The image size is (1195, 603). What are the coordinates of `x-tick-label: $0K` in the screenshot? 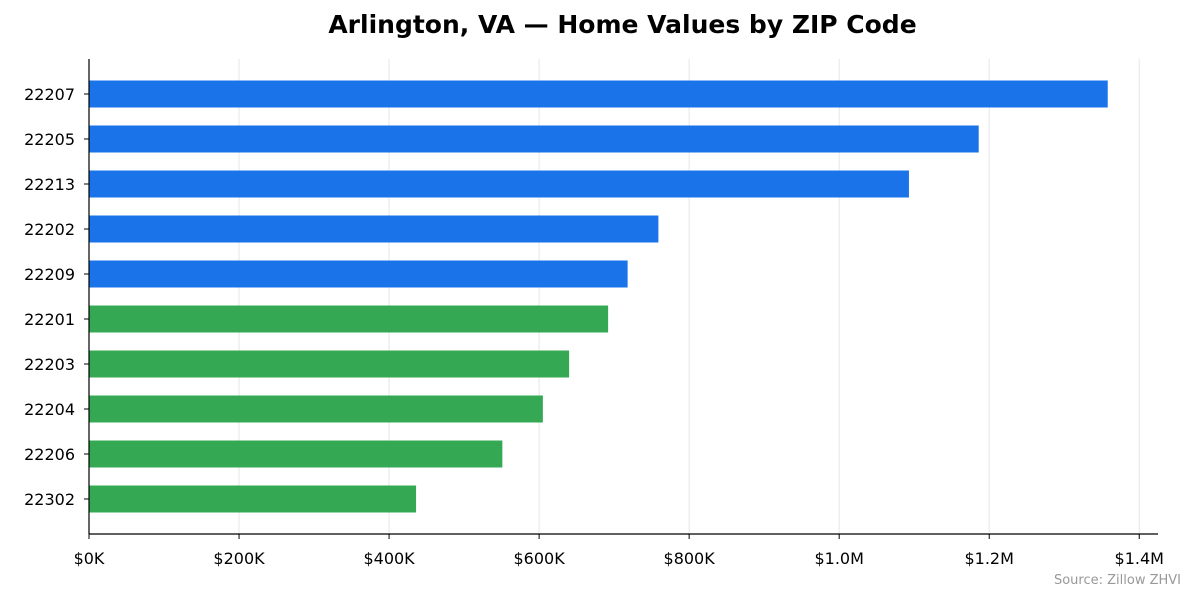 It's located at (89, 558).